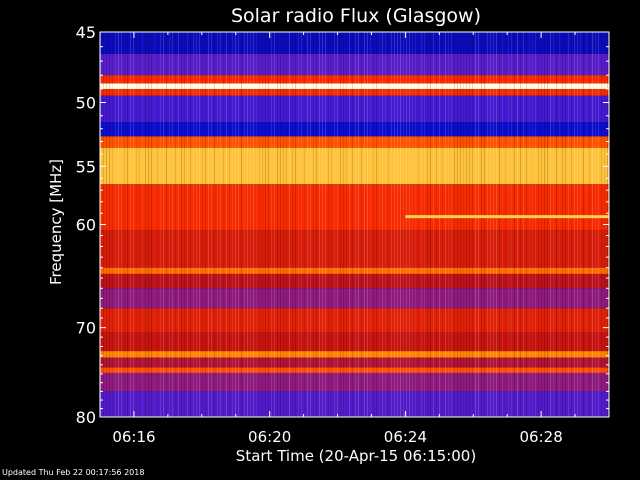 This screenshot has height=480, width=640. I want to click on x-tick-label: 06:28, so click(541, 437).